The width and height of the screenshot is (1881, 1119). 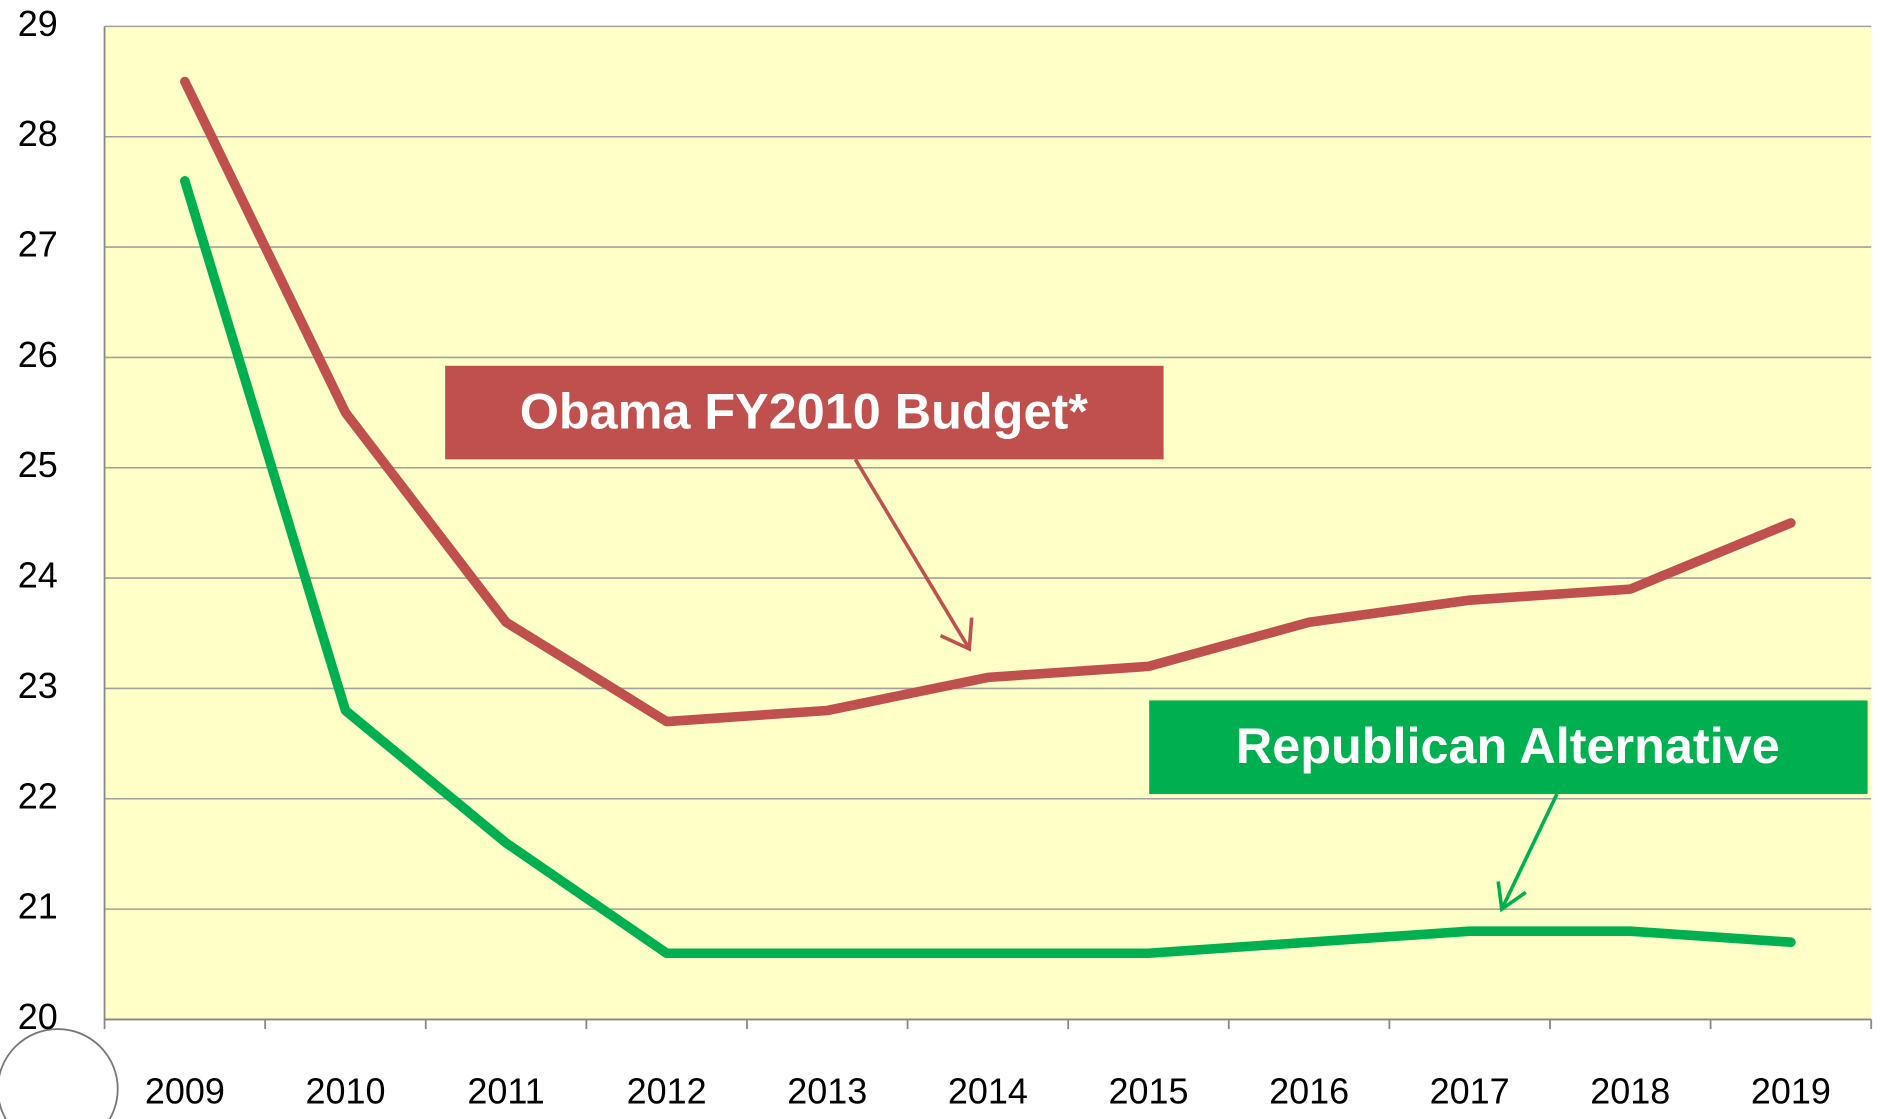 What do you see at coordinates (38, 575) in the screenshot?
I see `y-tick-label: 24` at bounding box center [38, 575].